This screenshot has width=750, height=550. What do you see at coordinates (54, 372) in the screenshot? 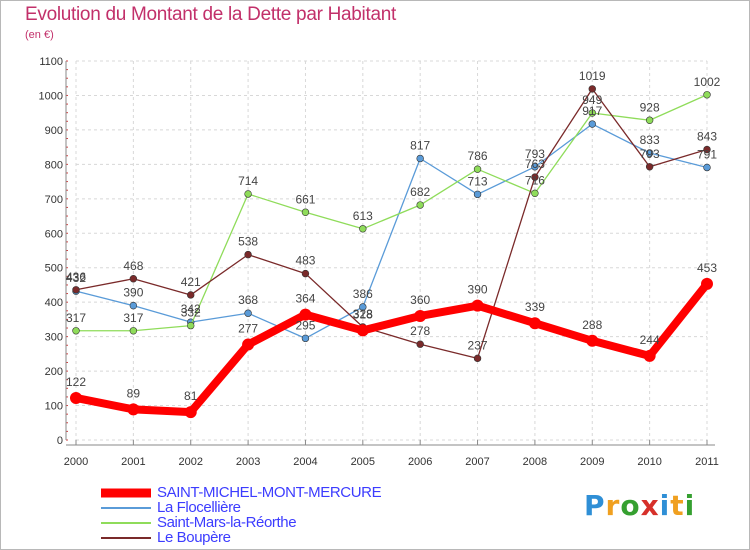
I see `y-tick-label: 200` at bounding box center [54, 372].